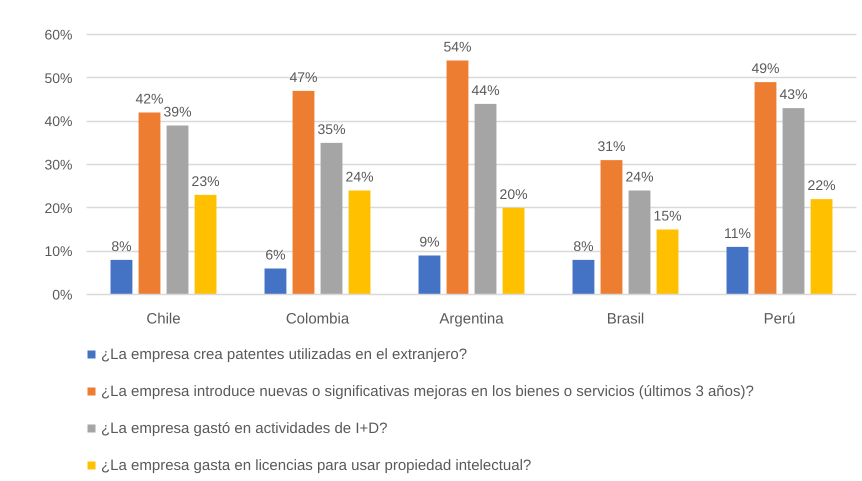 The width and height of the screenshot is (862, 481). I want to click on y-tick-label: 30%, so click(58, 164).